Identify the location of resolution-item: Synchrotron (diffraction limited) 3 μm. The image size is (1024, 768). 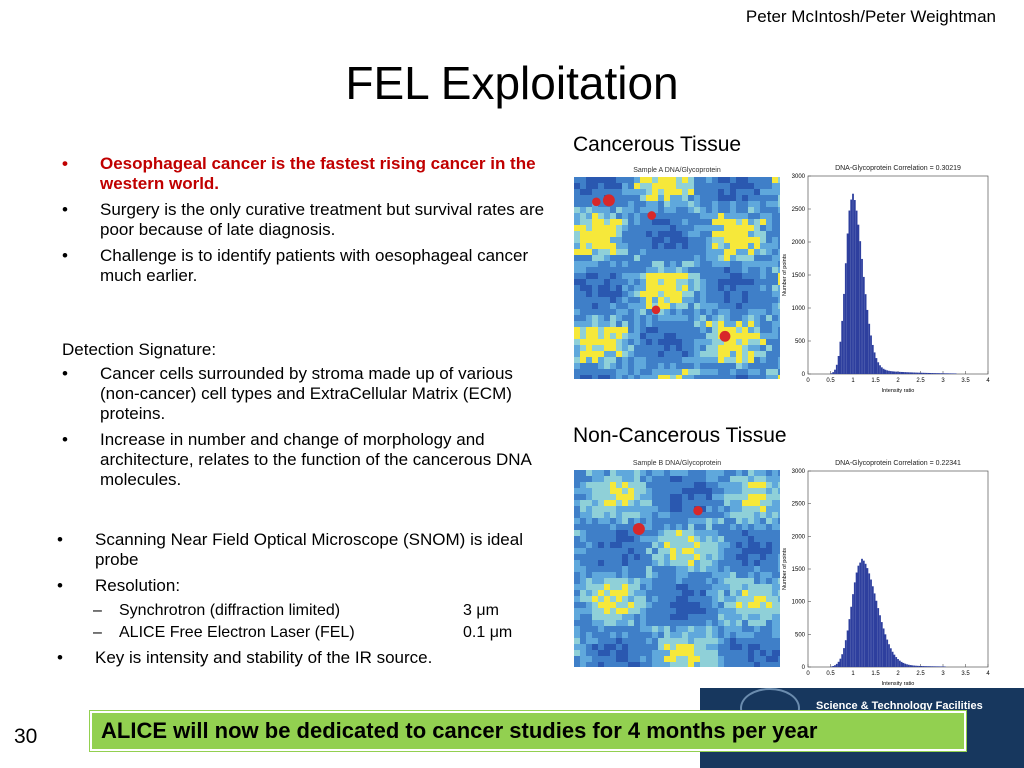
(315, 610).